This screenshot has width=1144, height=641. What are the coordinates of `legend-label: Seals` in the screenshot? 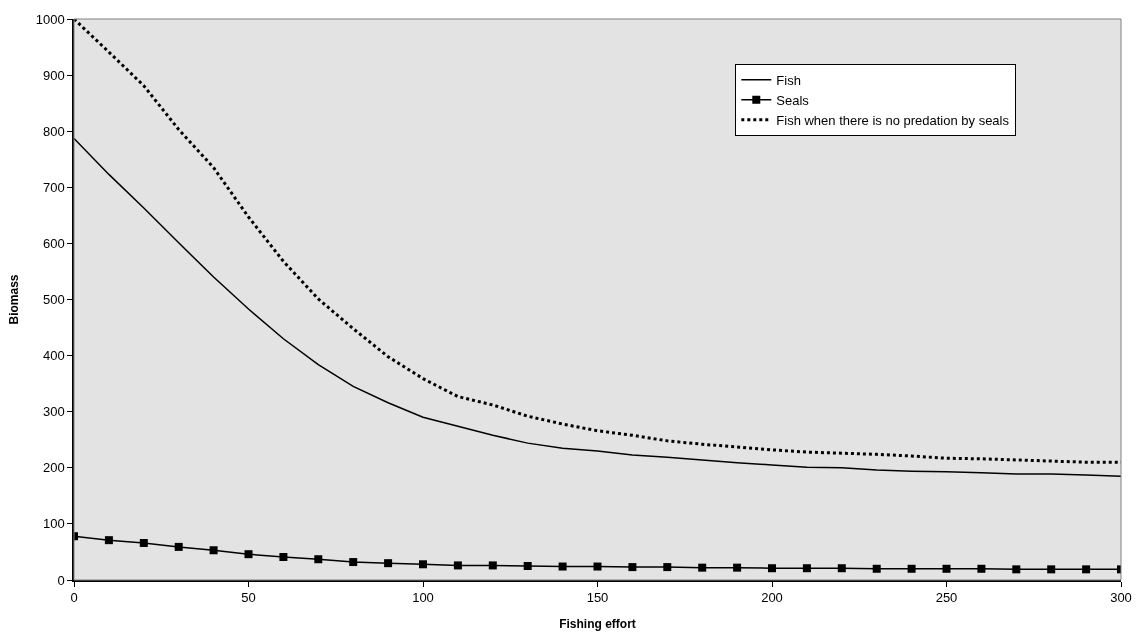 It's located at (793, 100).